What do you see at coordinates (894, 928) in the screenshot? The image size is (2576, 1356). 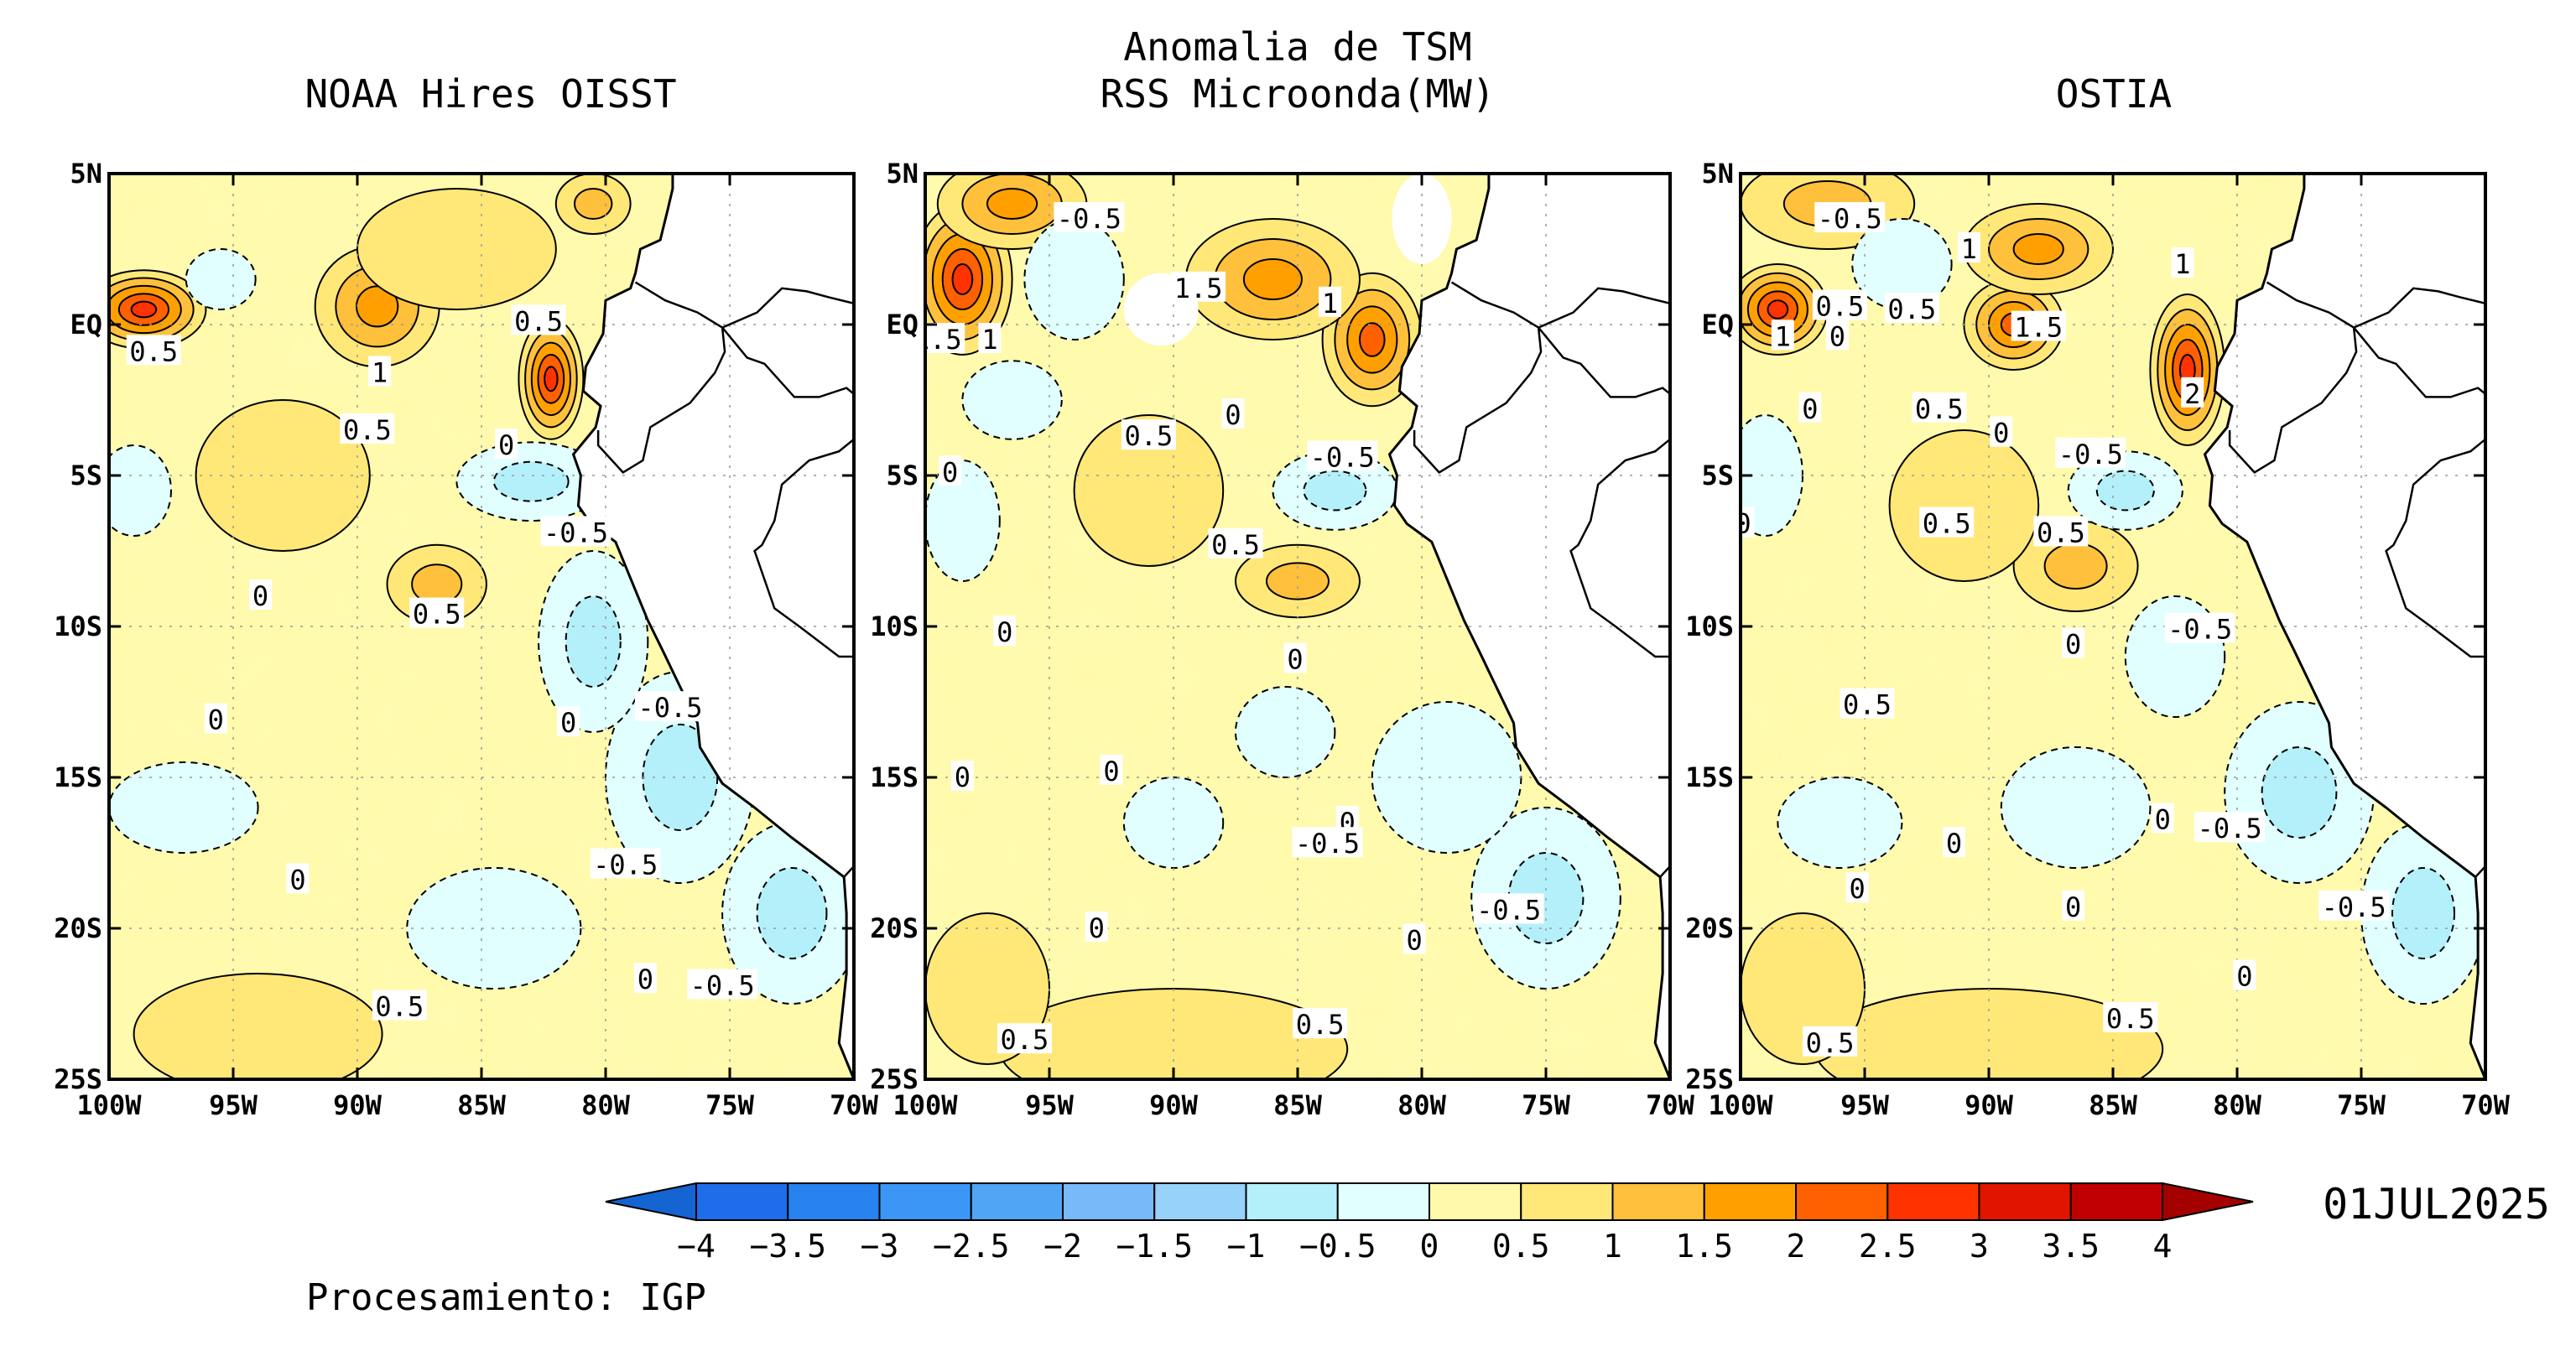 I see `lat-tick-label: 20S` at bounding box center [894, 928].